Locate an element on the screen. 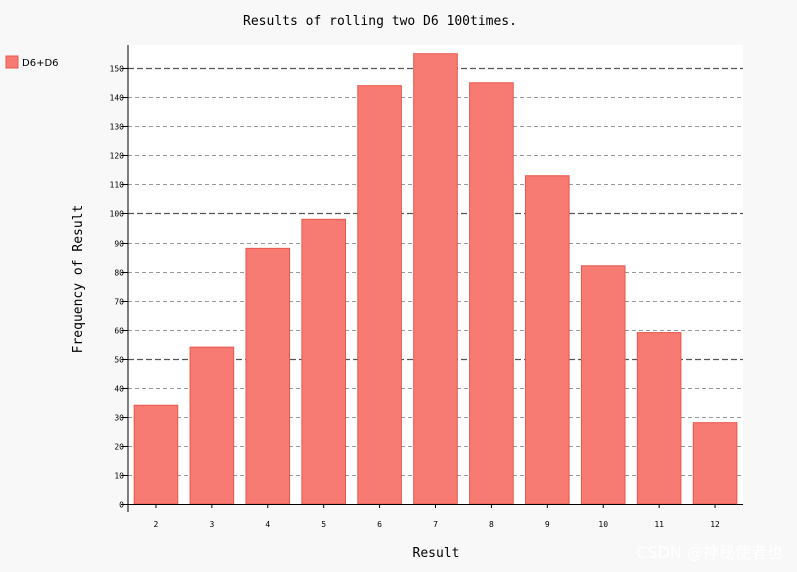 The image size is (797, 572). y-tick-label: 30 is located at coordinates (119, 418).